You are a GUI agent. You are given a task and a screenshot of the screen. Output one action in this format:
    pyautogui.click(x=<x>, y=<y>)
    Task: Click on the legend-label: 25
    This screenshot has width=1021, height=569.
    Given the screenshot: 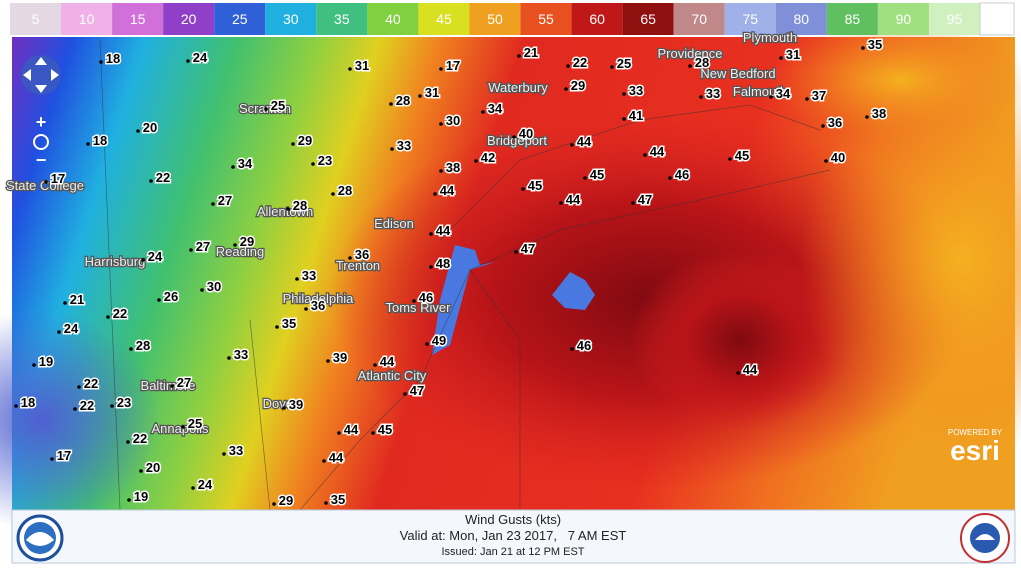 What is the action you would take?
    pyautogui.click(x=240, y=19)
    